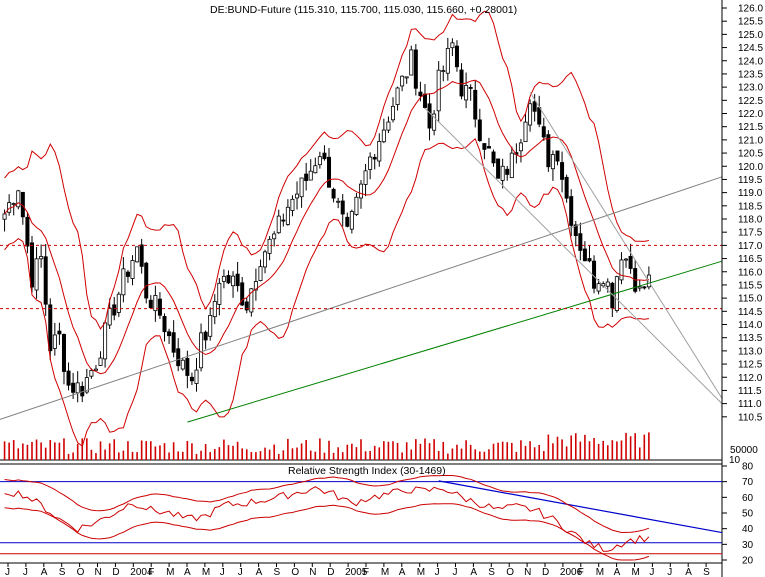 The width and height of the screenshot is (765, 577). Describe the element at coordinates (750, 272) in the screenshot. I see `price-tick-label: 116.0` at that location.